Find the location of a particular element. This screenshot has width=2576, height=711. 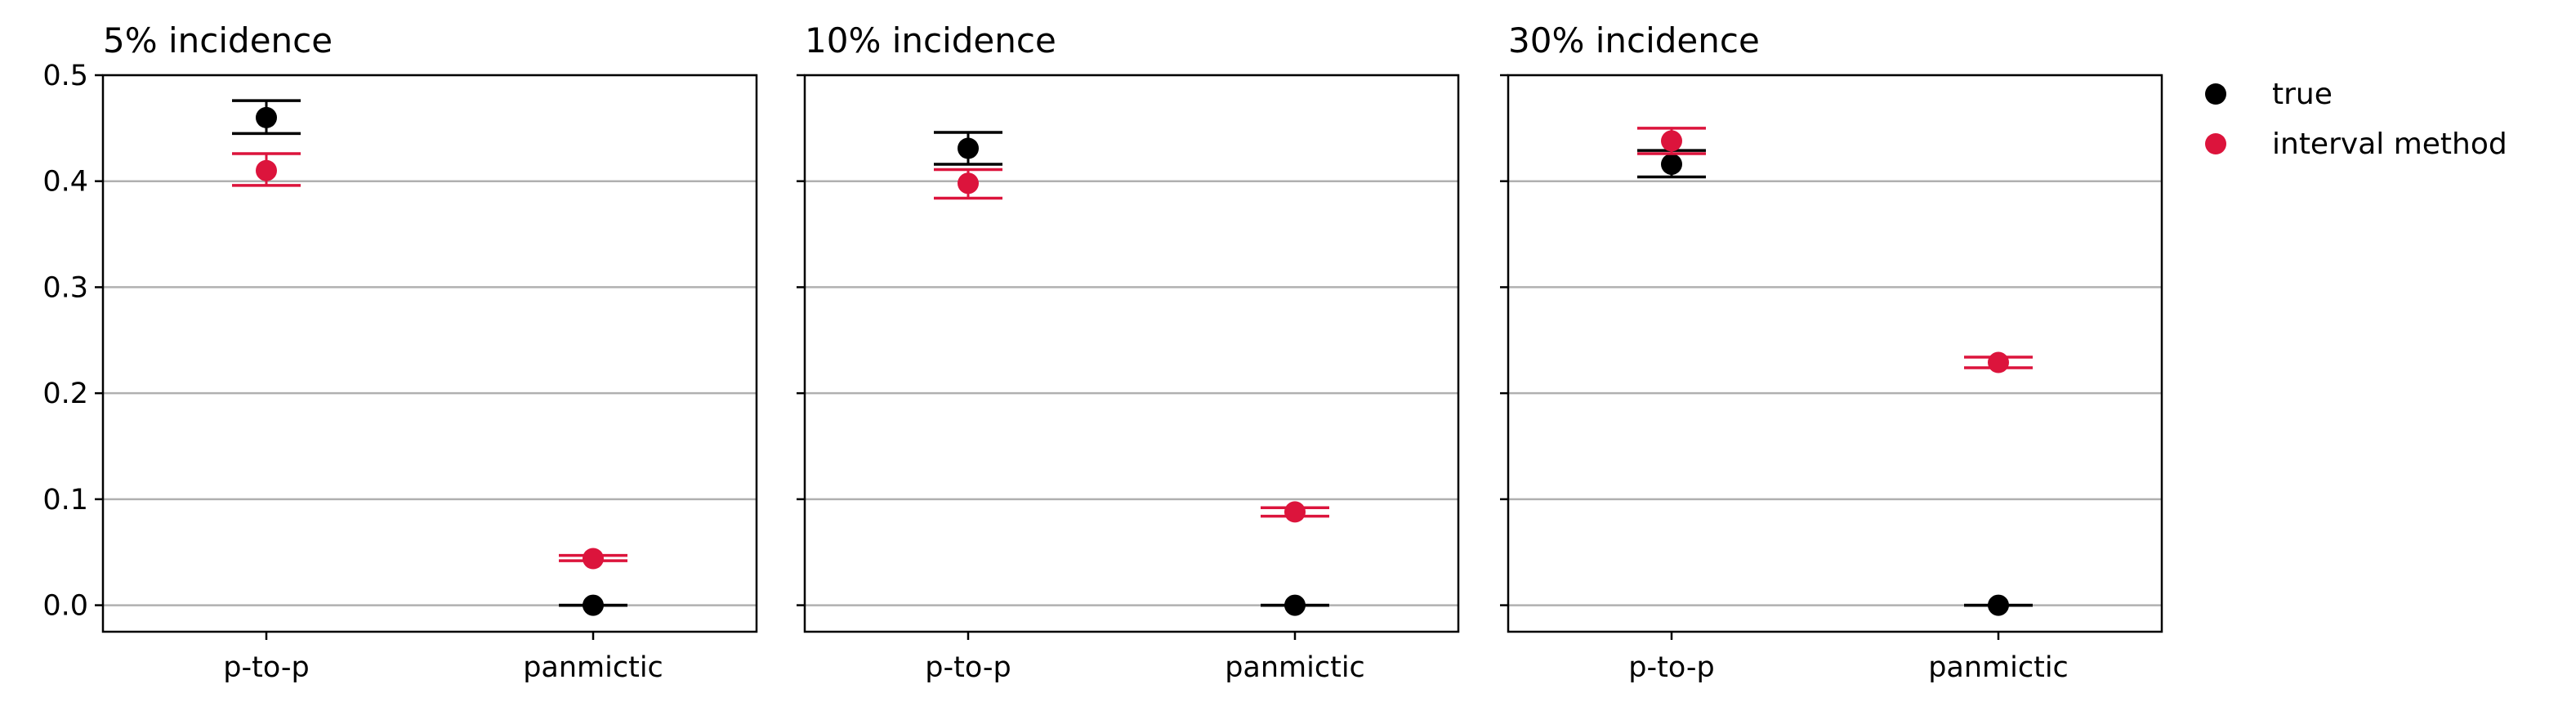

y-tick-label: 0.5 is located at coordinates (65, 76).